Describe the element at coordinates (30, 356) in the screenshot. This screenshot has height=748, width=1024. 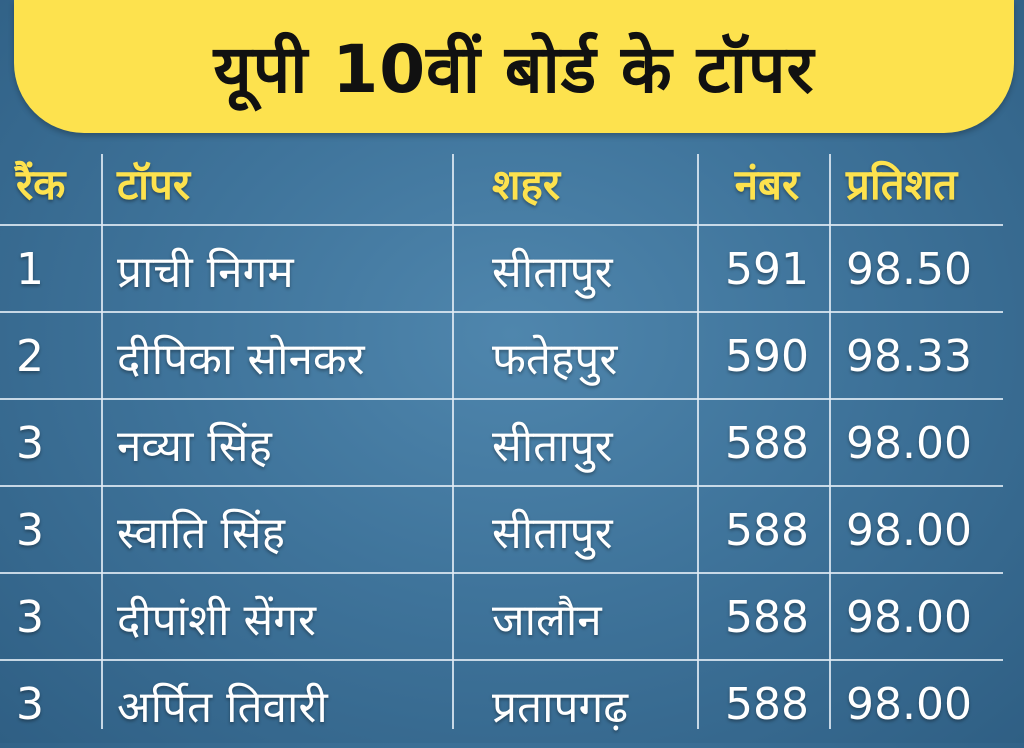
I see `rank-cell: 2` at that location.